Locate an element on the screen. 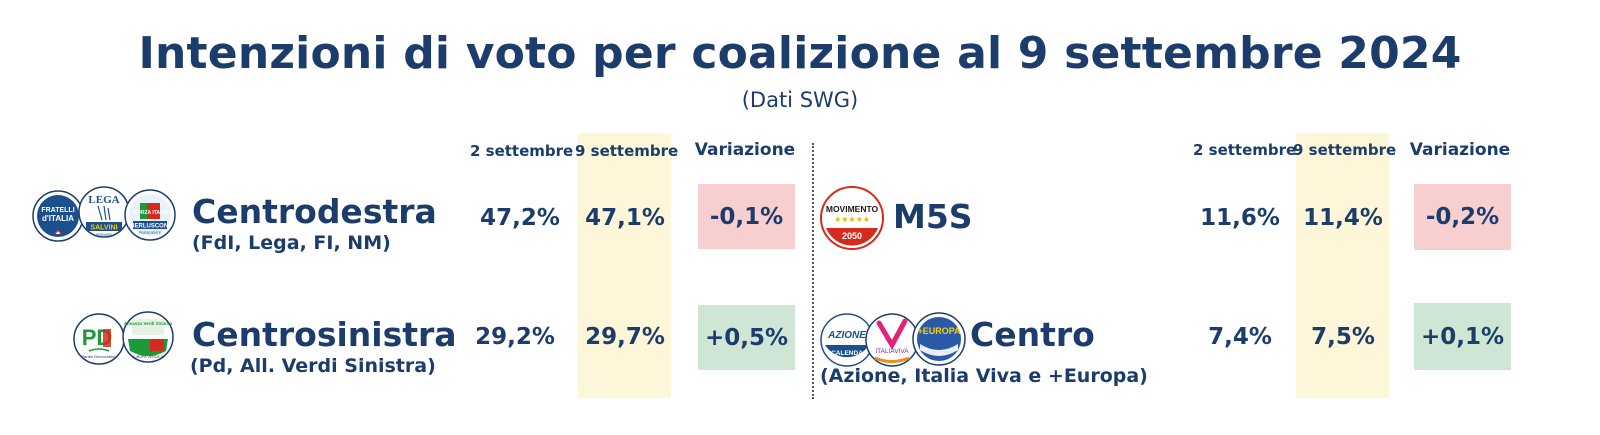  change-badge: -0,2% is located at coordinates (1462, 217).